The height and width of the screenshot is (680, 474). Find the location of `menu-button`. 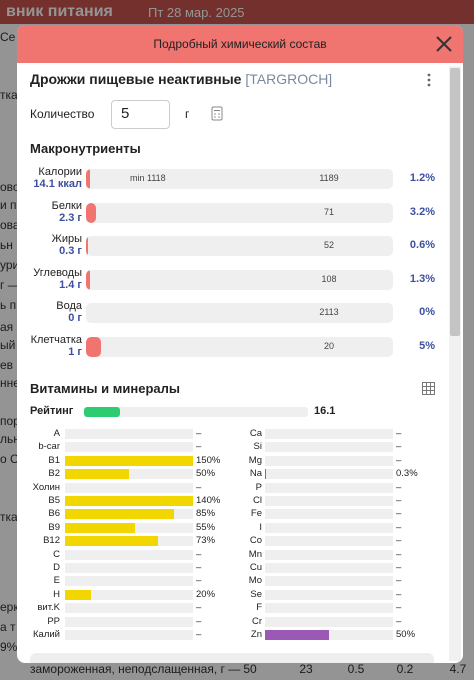

menu-button is located at coordinates (429, 80).